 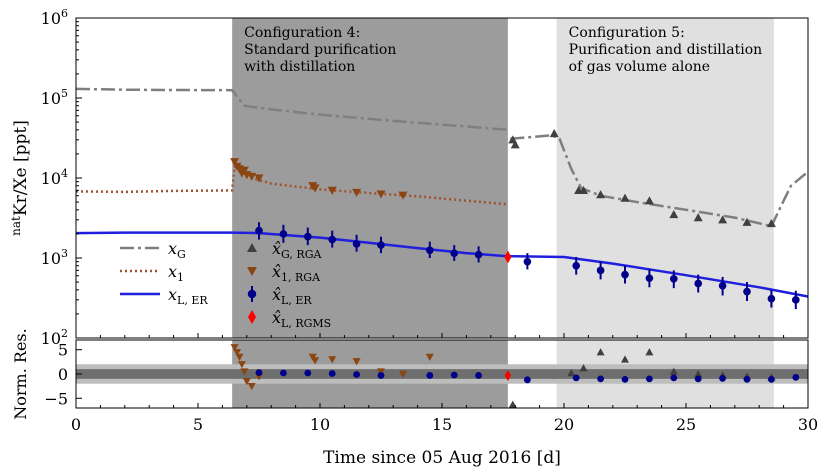 What do you see at coordinates (301, 319) in the screenshot?
I see `legend-label-x_hat_L_RGMS: x̂L, RGMS` at bounding box center [301, 319].